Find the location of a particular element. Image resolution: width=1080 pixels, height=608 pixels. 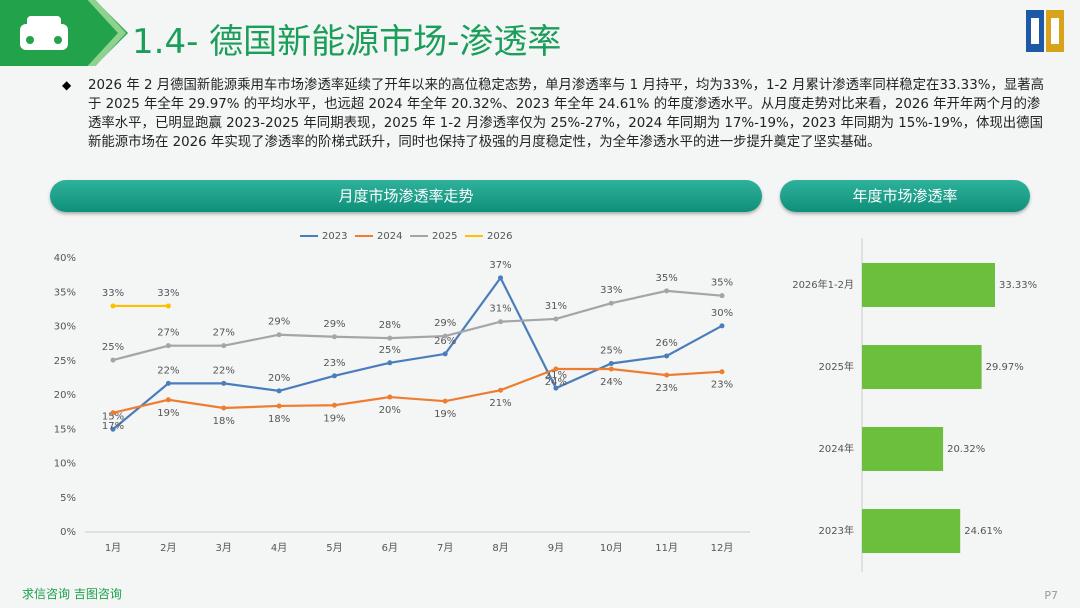

y-tick-label: 40% is located at coordinates (65, 258).